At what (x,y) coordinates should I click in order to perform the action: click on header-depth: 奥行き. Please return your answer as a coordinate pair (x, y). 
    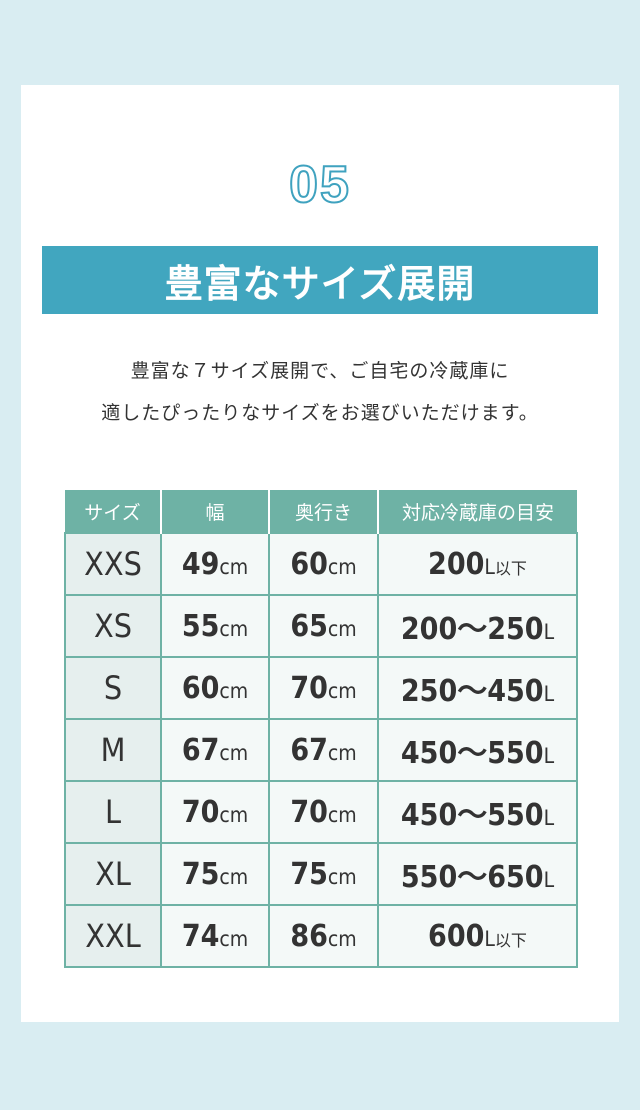
    Looking at the image, I should click on (323, 511).